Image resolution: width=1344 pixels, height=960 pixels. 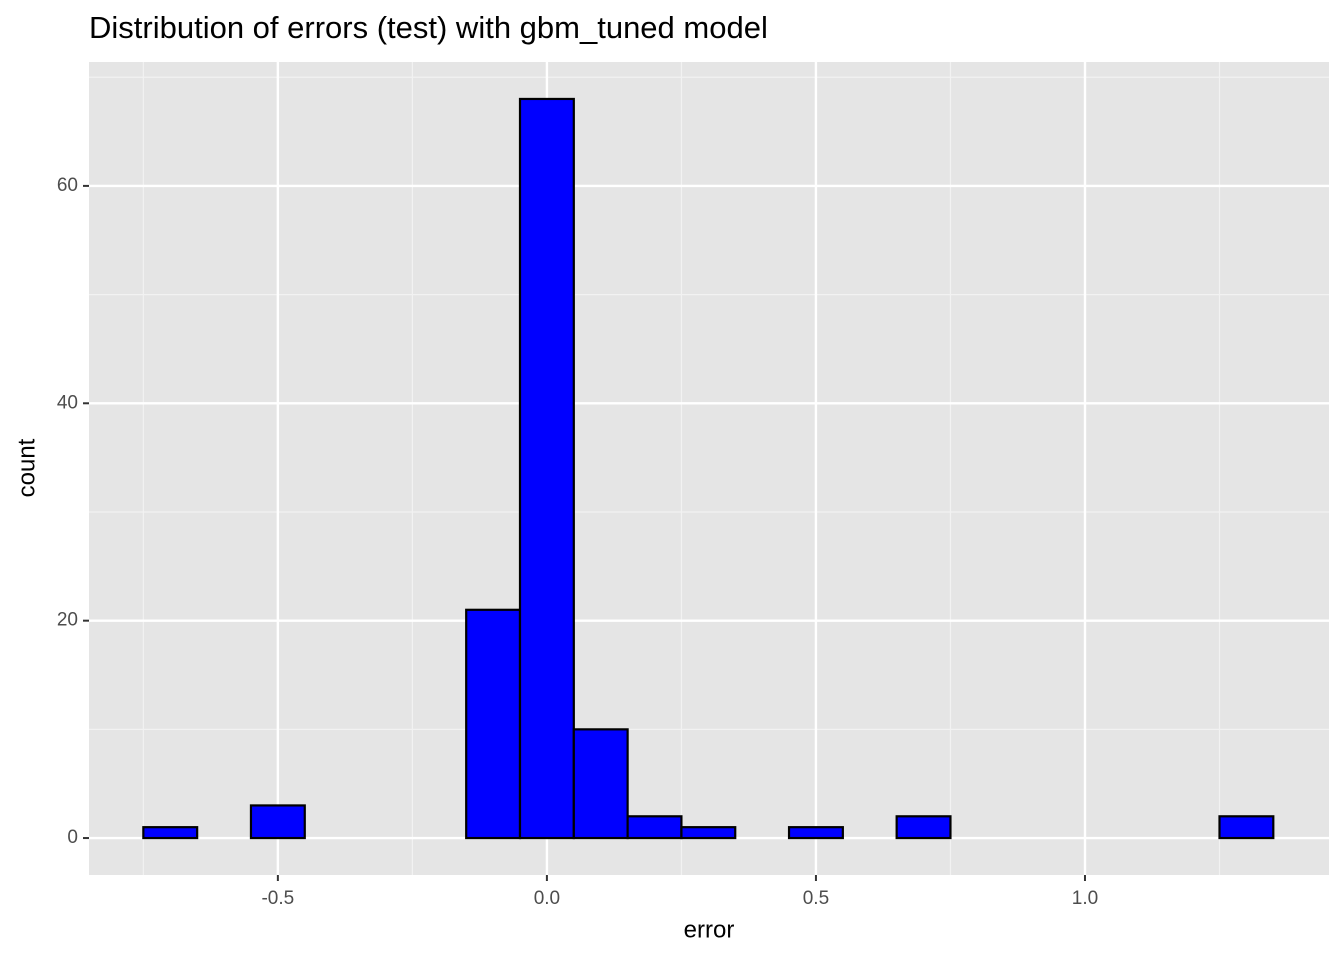 I want to click on x-tick-label: 0.0, so click(x=547, y=898).